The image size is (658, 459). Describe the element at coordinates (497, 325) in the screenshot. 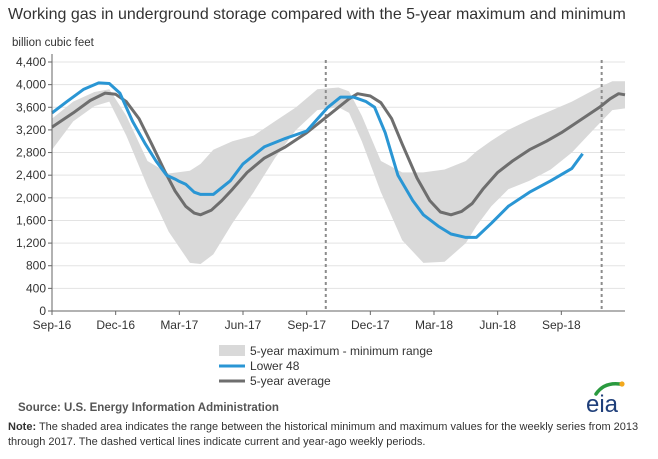

I see `x-tick-label: Jun-18` at that location.